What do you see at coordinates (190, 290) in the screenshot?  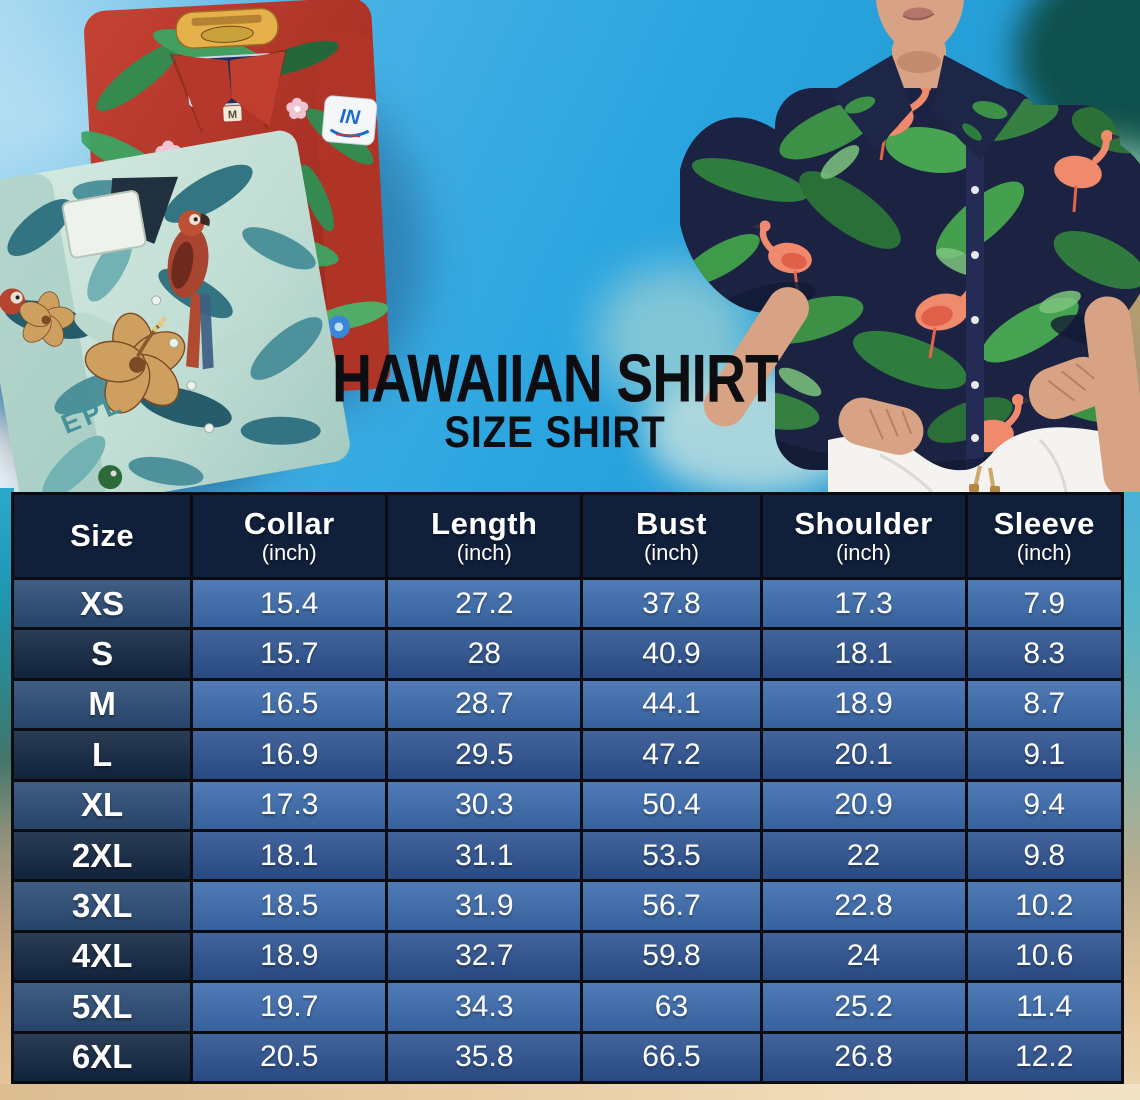 I see `parrot-print` at bounding box center [190, 290].